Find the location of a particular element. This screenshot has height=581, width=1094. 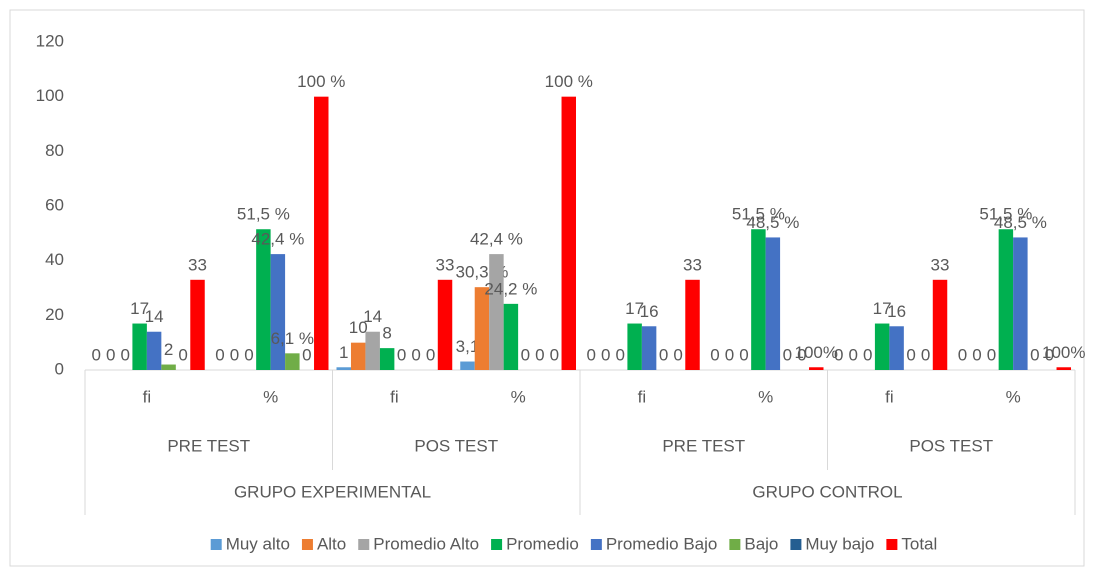

group-label: GRUPO CONTROL is located at coordinates (827, 491).